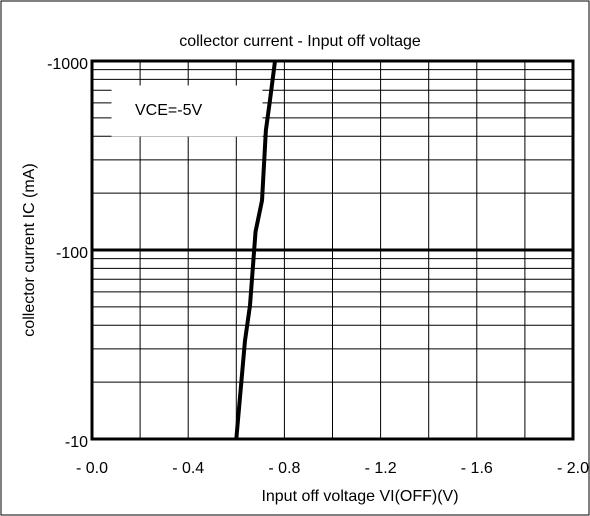  Describe the element at coordinates (381, 468) in the screenshot. I see `x-tick-label: - 1.2` at that location.